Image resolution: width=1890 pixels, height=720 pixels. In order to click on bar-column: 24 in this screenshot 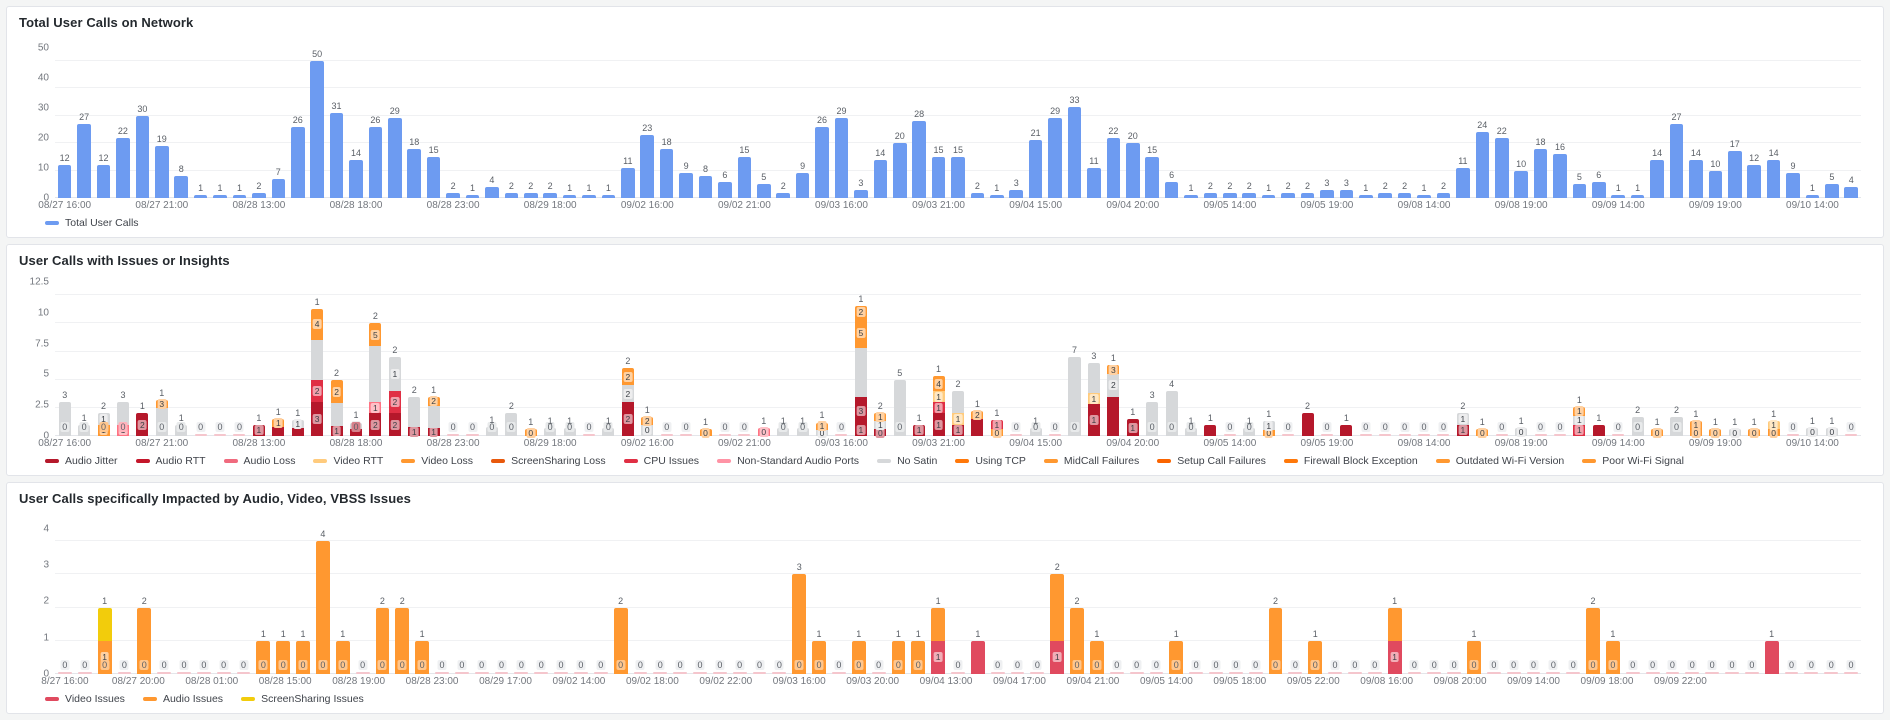, I will do `click(1482, 122)`.